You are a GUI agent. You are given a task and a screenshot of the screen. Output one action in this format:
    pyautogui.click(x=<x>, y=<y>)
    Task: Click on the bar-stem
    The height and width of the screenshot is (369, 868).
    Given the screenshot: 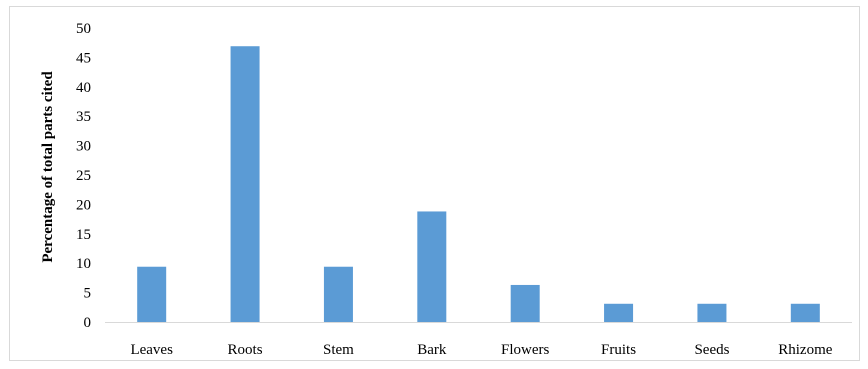 What is the action you would take?
    pyautogui.click(x=338, y=294)
    